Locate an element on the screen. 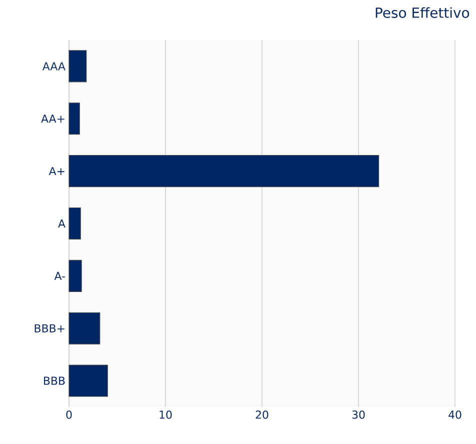 Image resolution: width=476 pixels, height=444 pixels. y-tick-label: AA+ is located at coordinates (52, 118).